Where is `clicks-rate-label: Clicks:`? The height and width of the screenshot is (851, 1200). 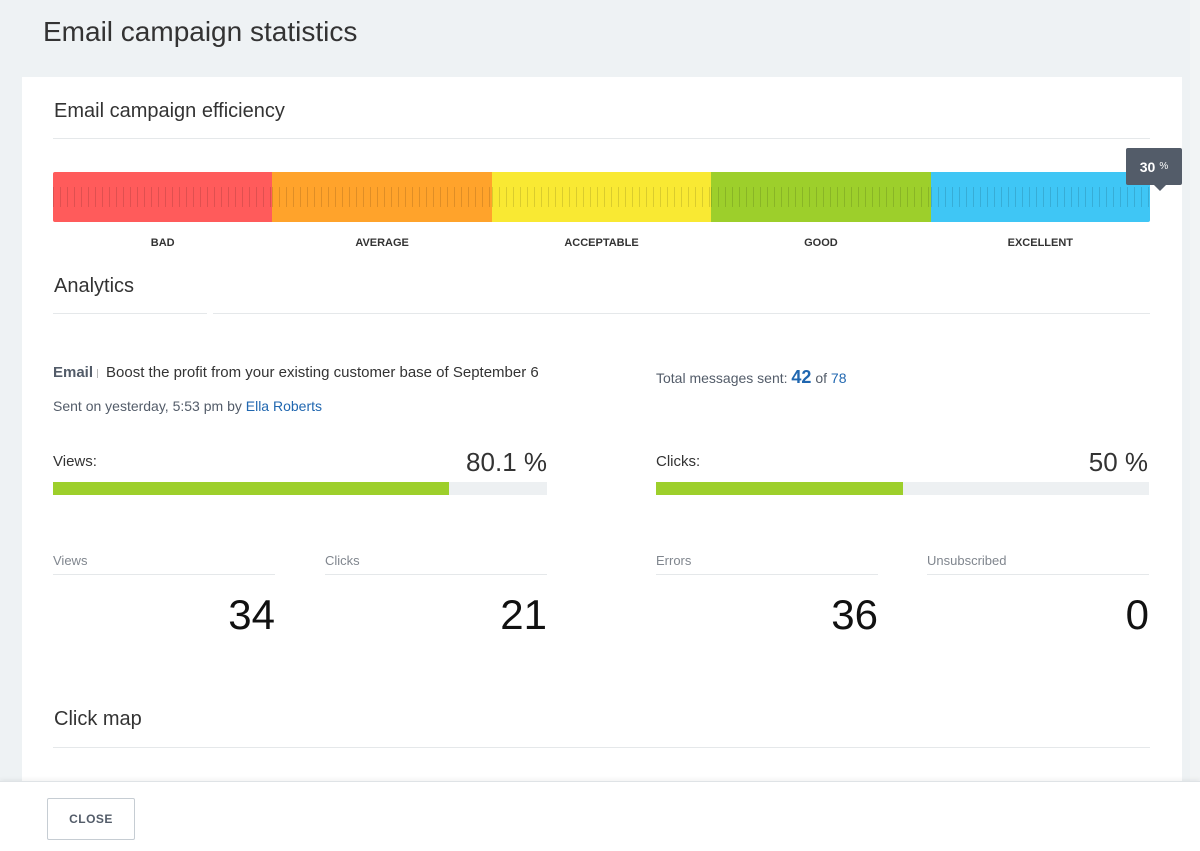 clicks-rate-label: Clicks: is located at coordinates (678, 461).